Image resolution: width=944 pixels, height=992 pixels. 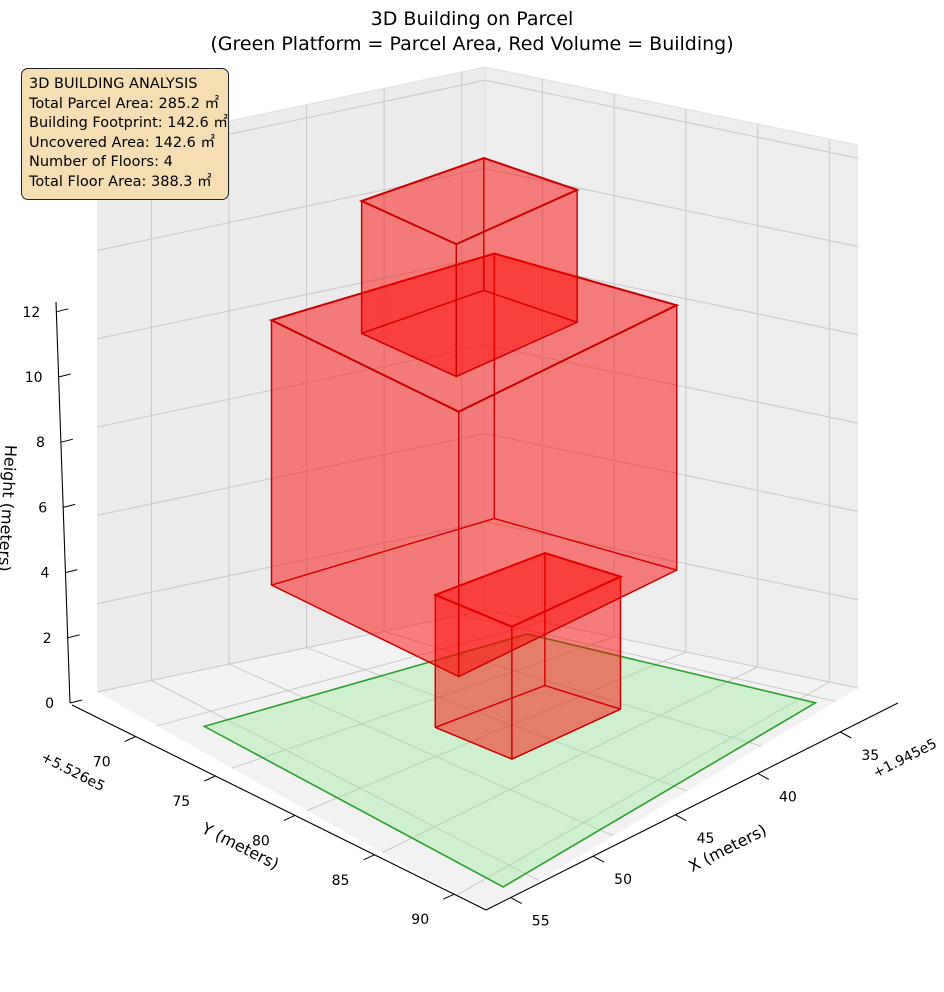 I want to click on info-uncovered-area: Uncovered Area: 142.6 ㎡, so click(x=122, y=142).